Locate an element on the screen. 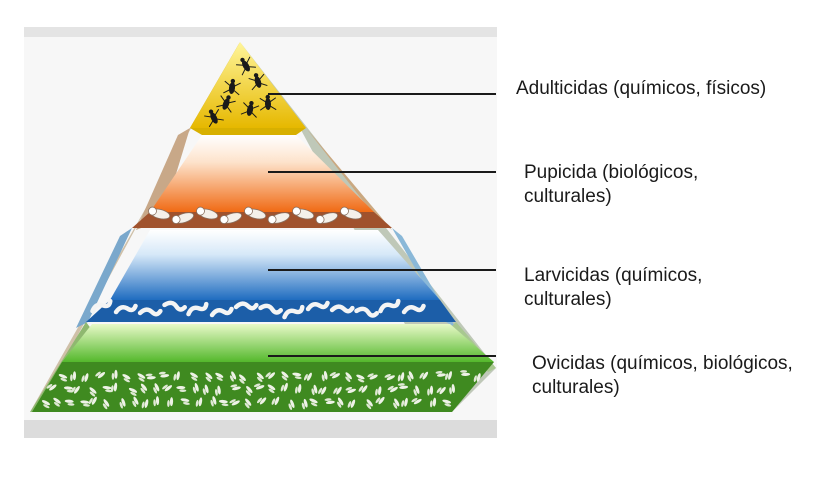 Image resolution: width=838 pixels, height=478 pixels. label-ovicidas-line-2: culturales) is located at coordinates (576, 387).